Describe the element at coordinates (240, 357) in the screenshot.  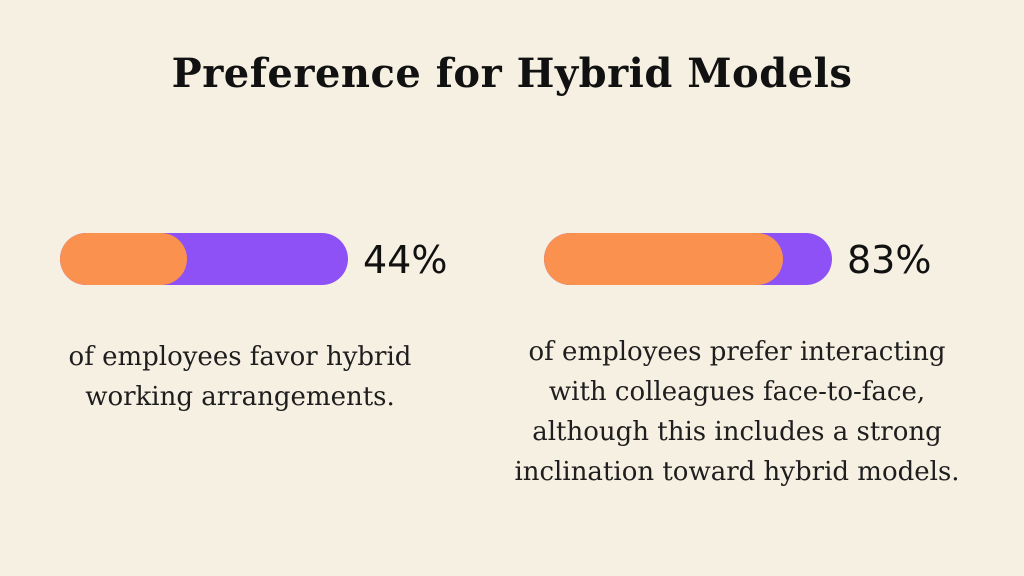
I see `caption-line: of employees favor hybrid` at that location.